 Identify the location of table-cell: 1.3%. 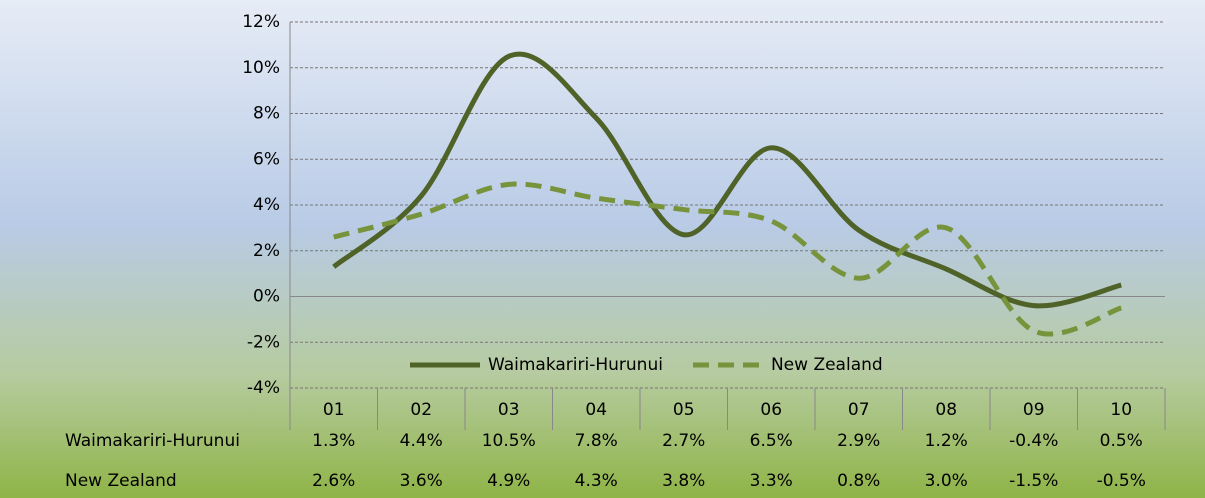
(333, 441).